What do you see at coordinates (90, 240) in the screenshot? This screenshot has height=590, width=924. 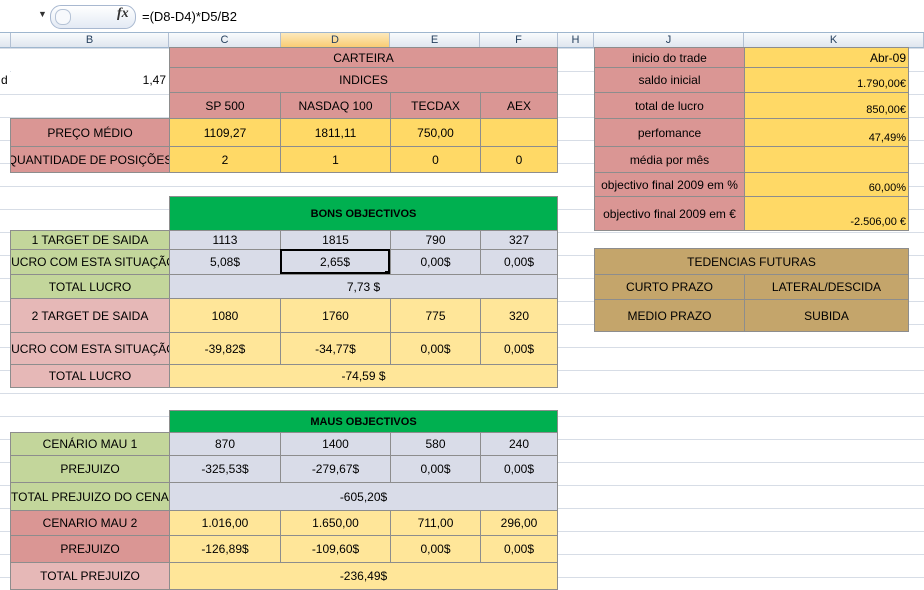 I see `target1-label: 1 TARGET DE SAIDA` at bounding box center [90, 240].